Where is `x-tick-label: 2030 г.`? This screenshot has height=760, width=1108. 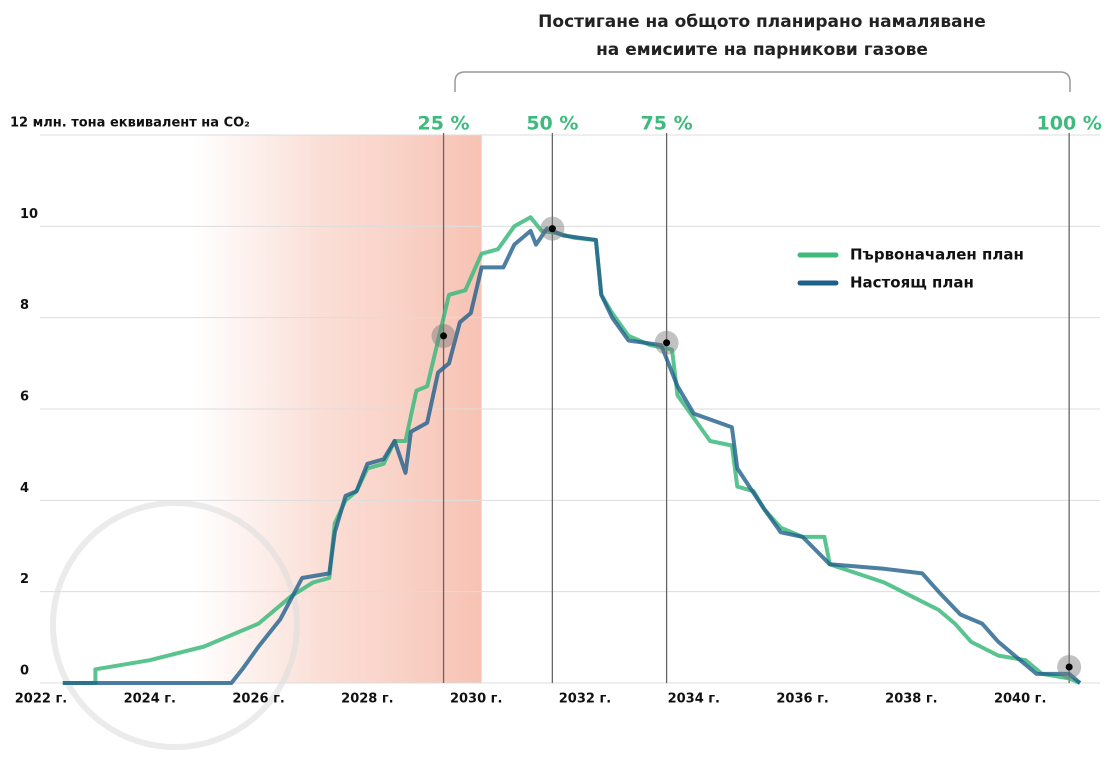
x-tick-label: 2030 г. is located at coordinates (476, 699).